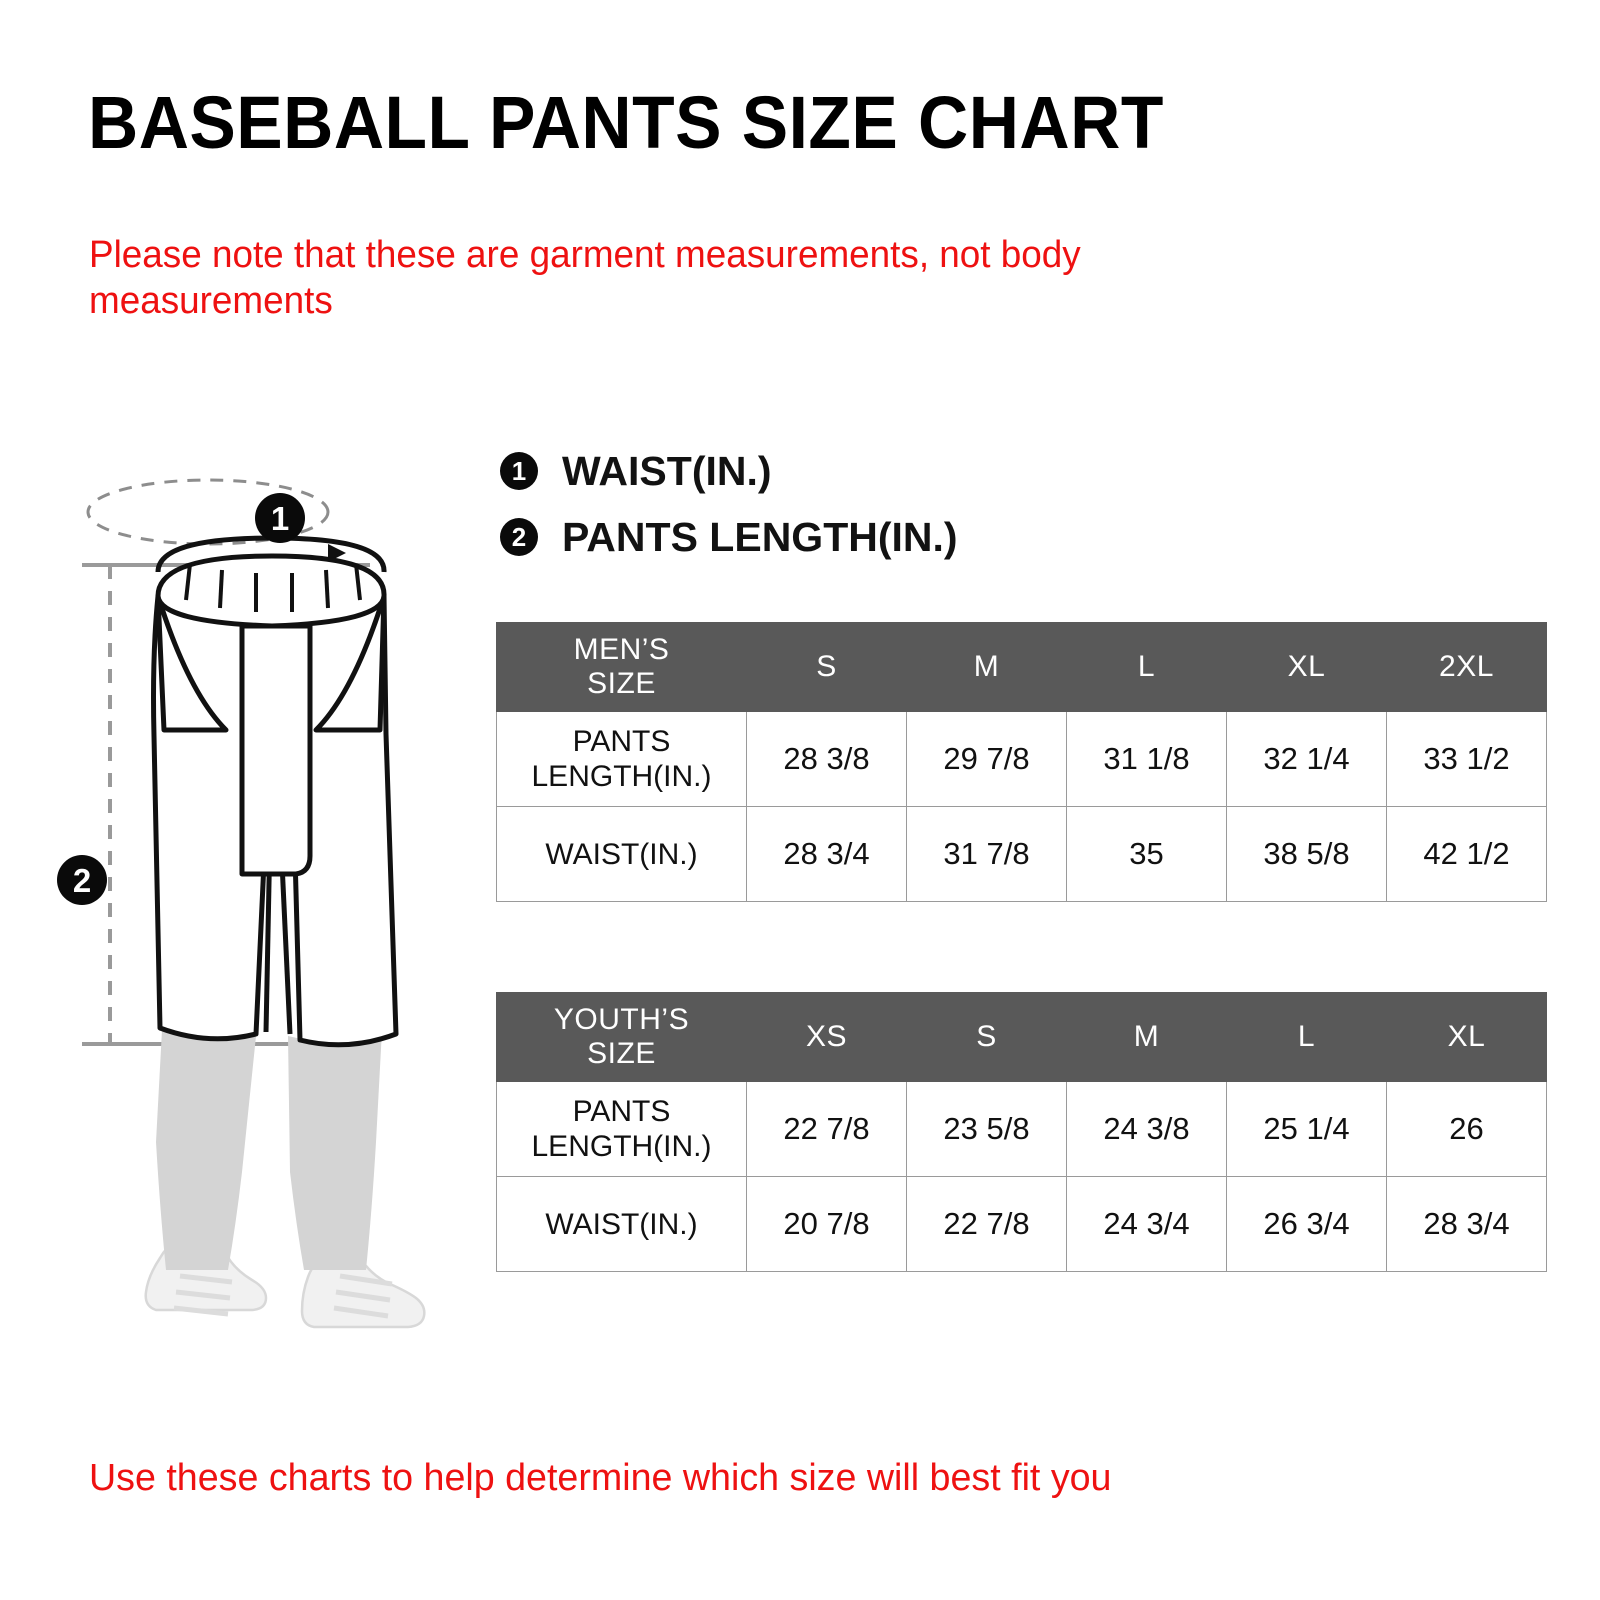 The width and height of the screenshot is (1600, 1600). I want to click on svg-text: 2, so click(82, 880).